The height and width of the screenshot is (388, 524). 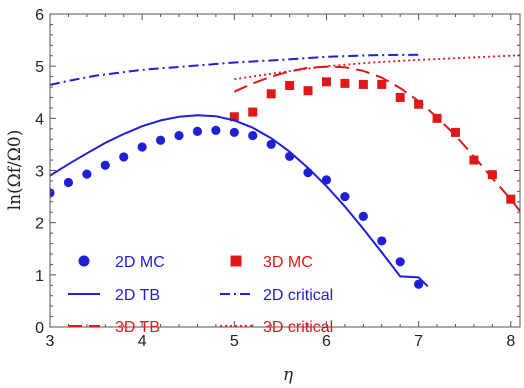 I want to click on legend-swatch-3d-mc, so click(x=236, y=261).